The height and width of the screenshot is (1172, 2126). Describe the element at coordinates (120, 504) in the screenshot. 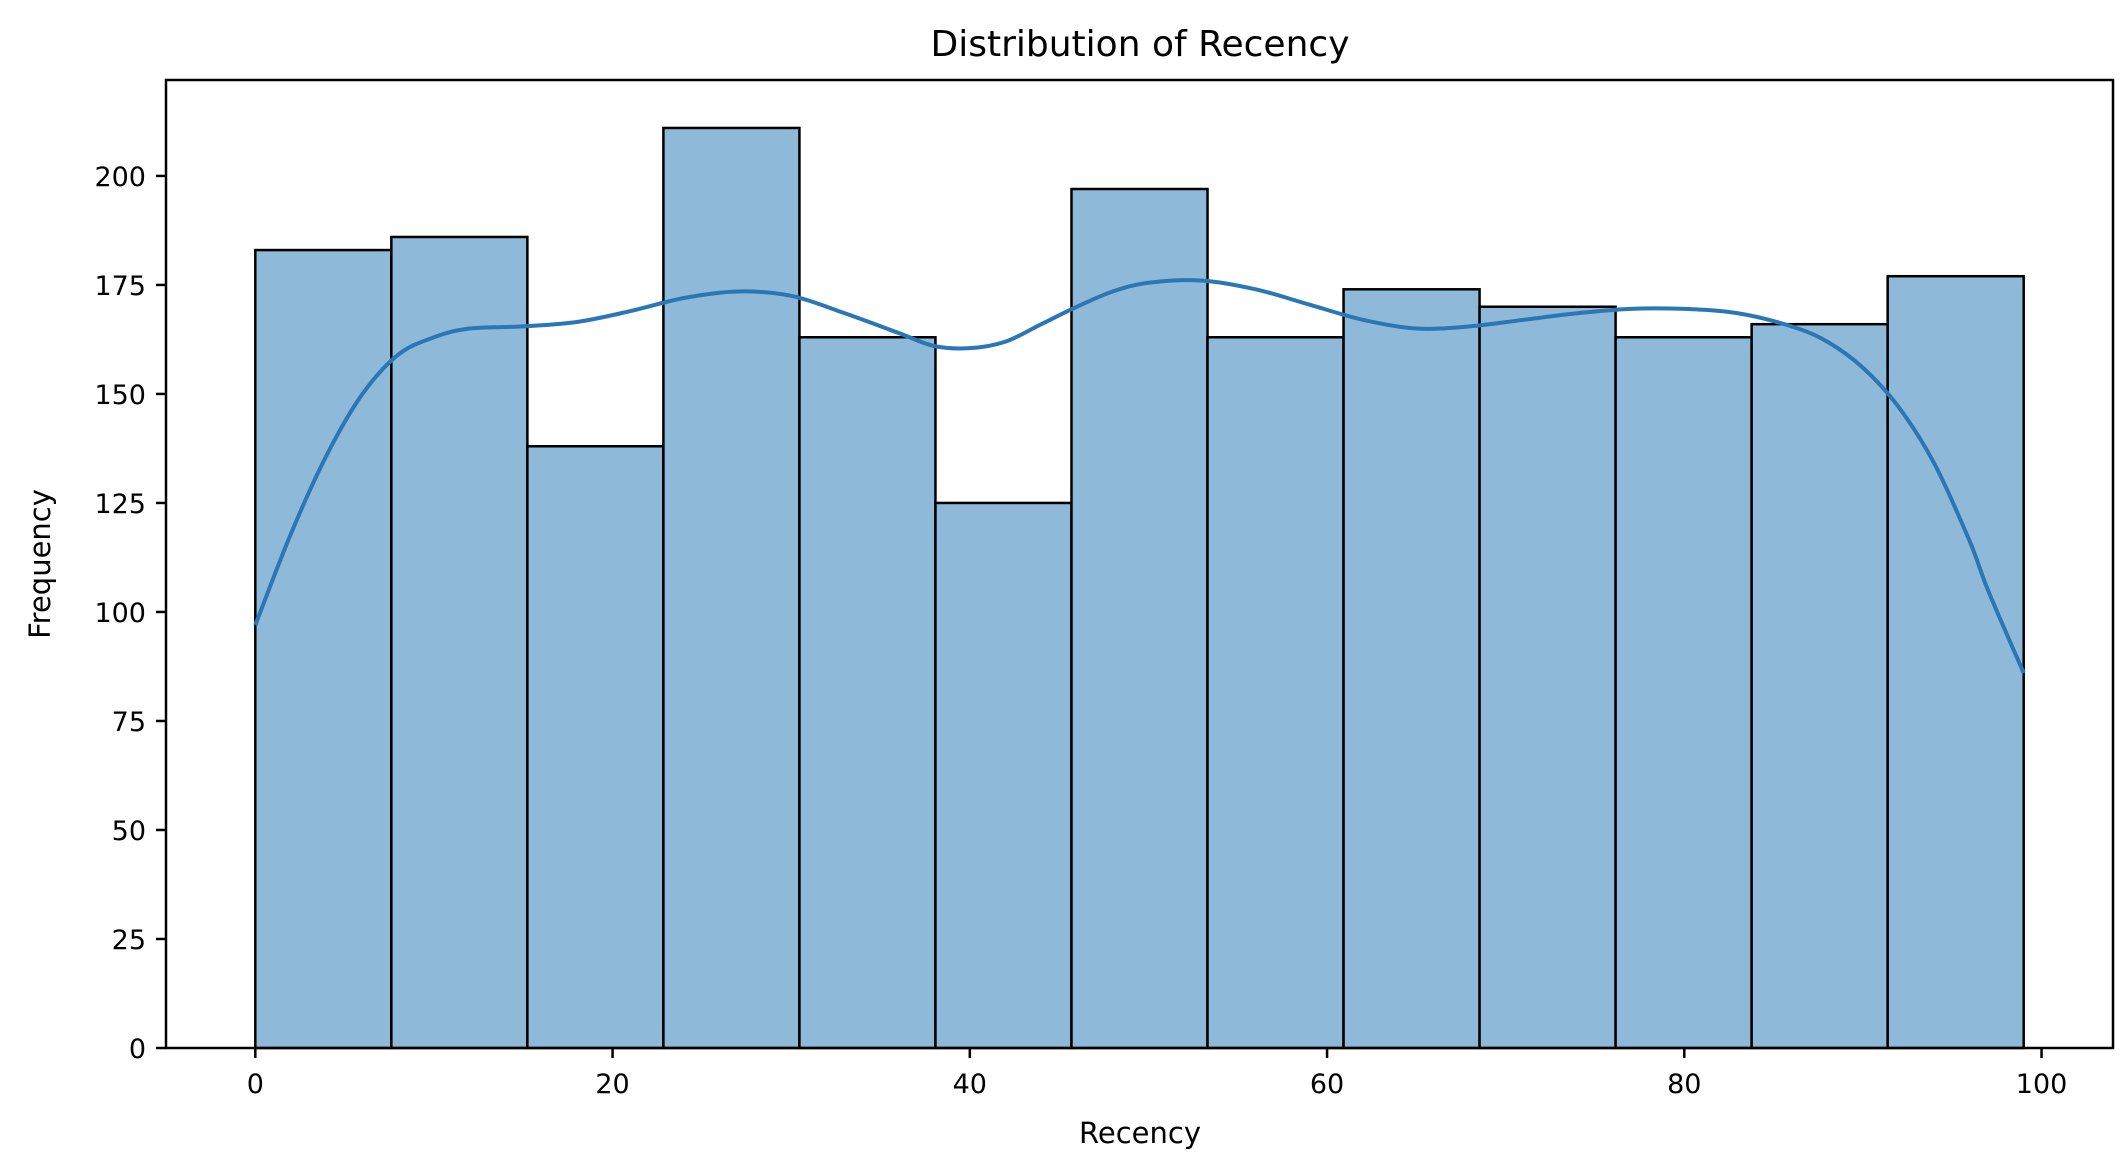

I see `y-tick-label: 125` at that location.